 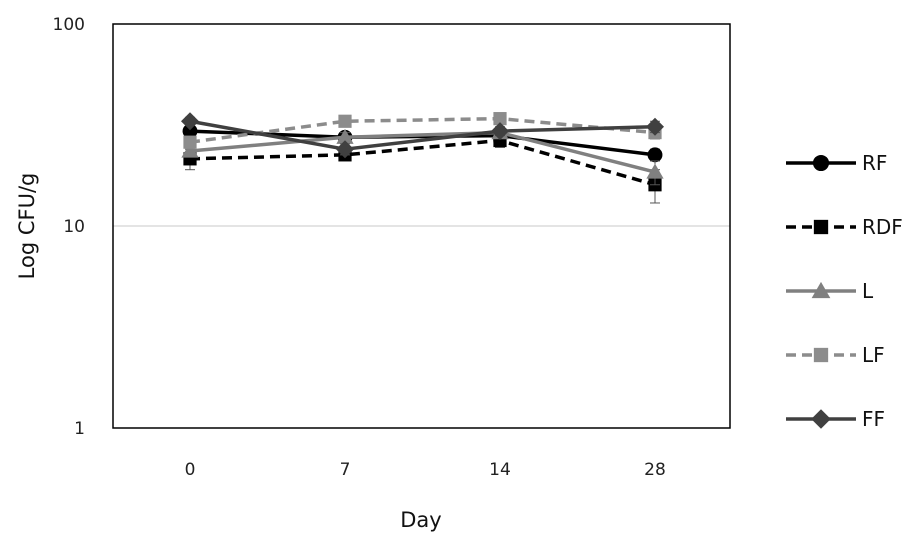 I want to click on legend-entry-ff: FF, so click(x=835, y=419).